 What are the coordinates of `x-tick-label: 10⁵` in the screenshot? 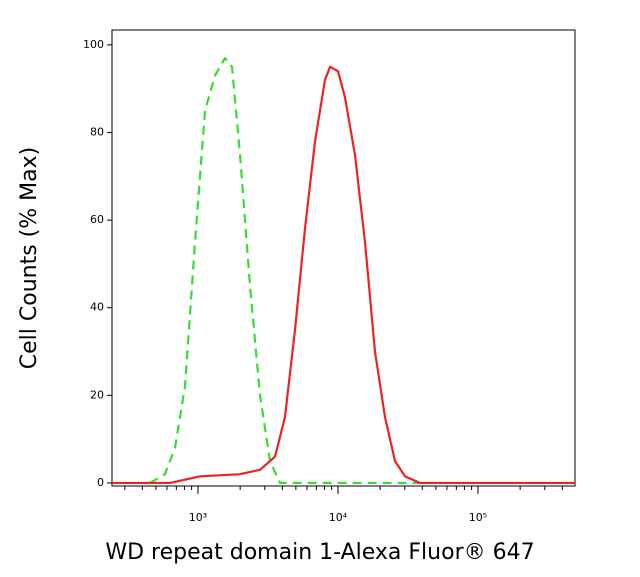 It's located at (478, 517).